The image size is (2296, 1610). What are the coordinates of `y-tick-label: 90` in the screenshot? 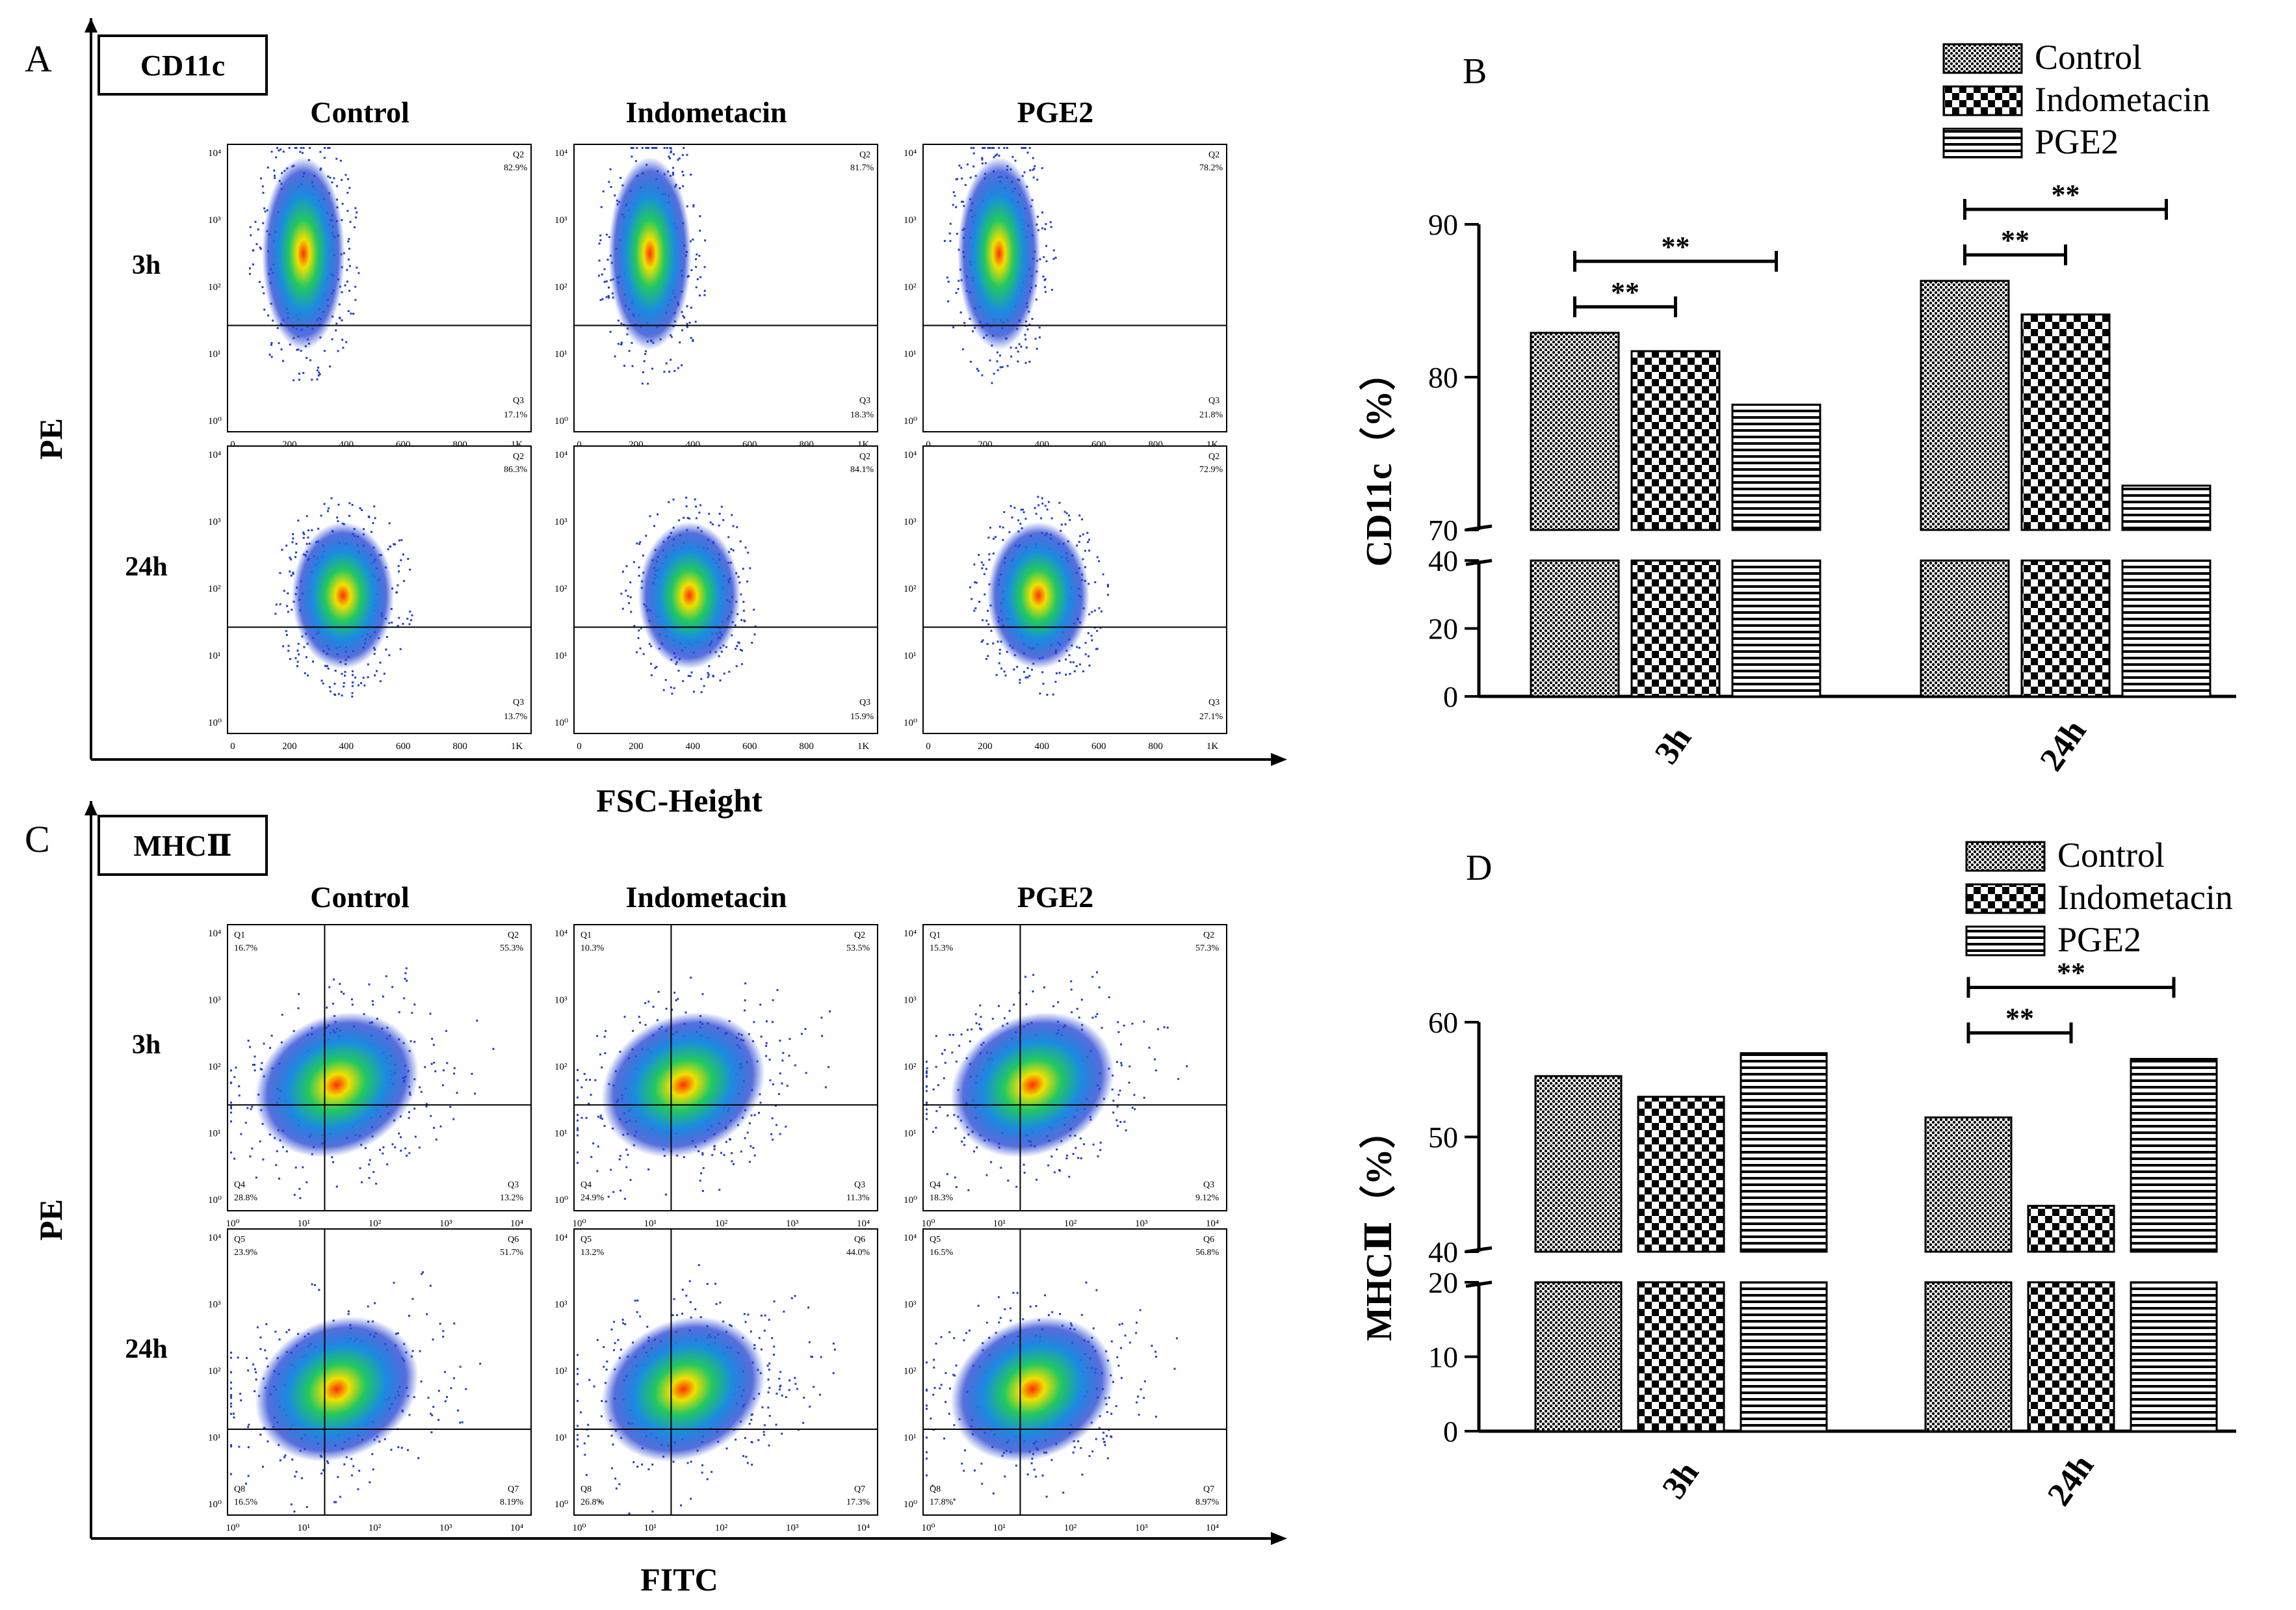 It's located at (1443, 225).